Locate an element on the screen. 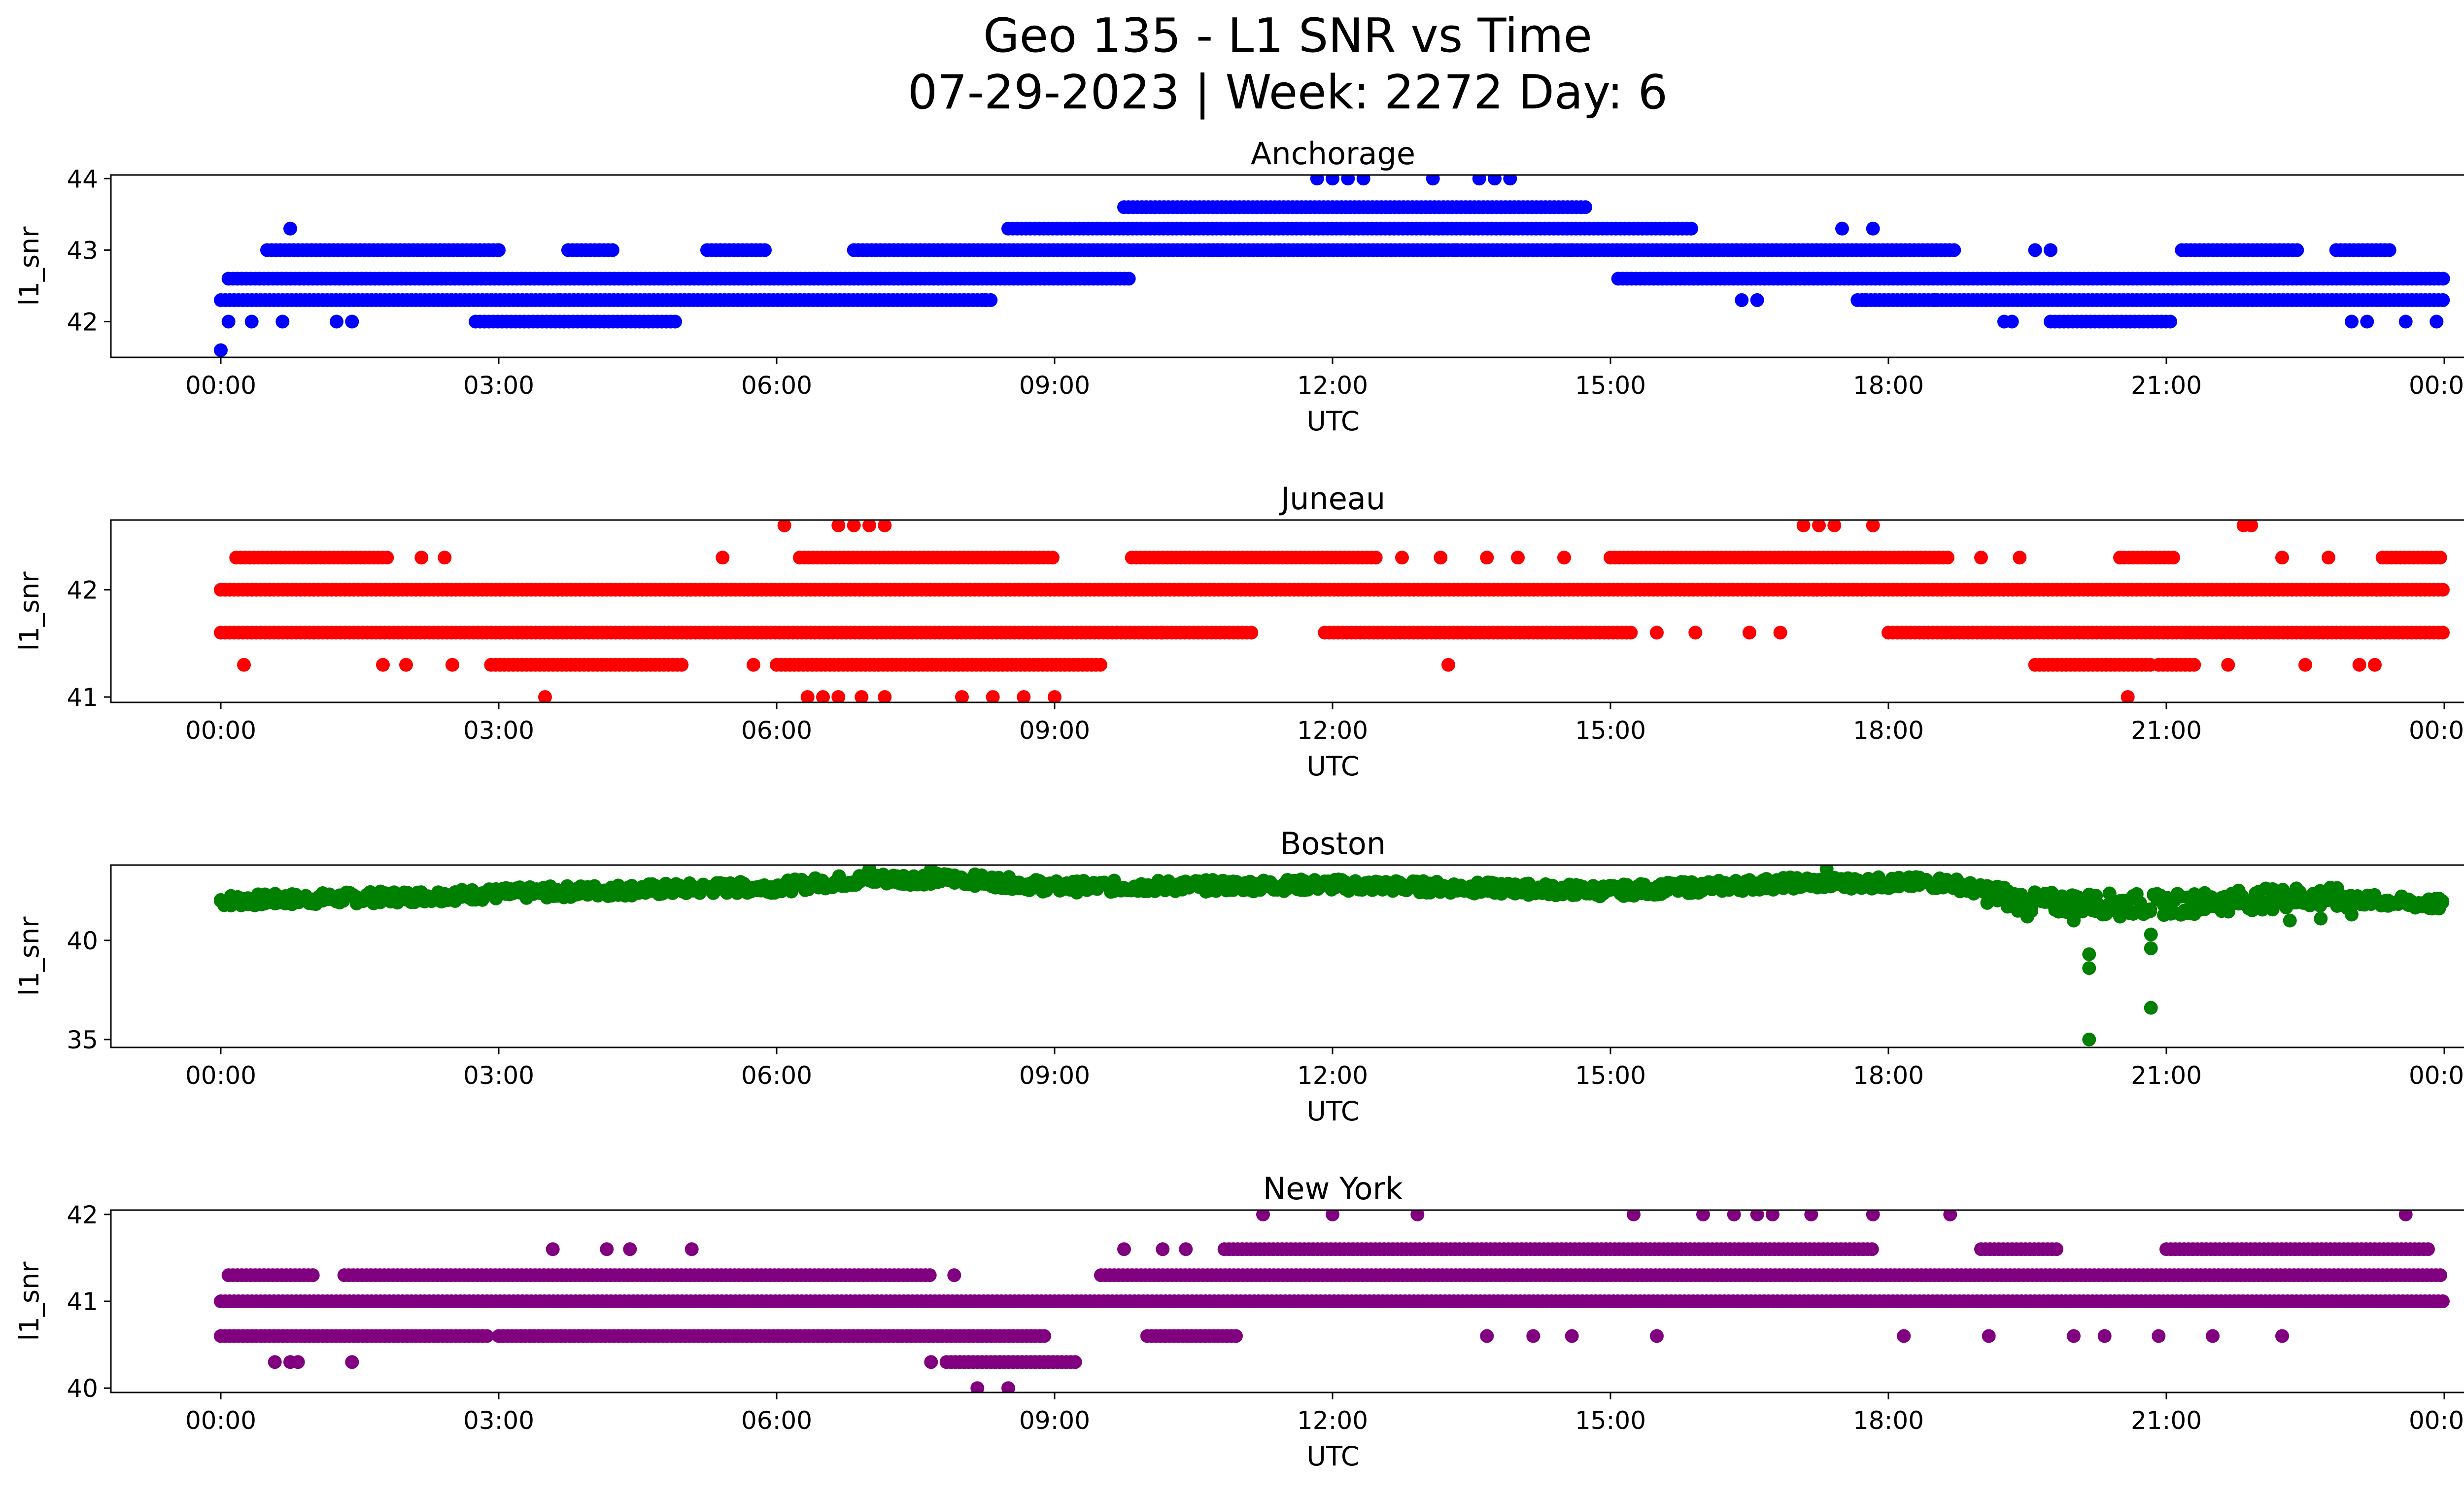  figure-subtitle: 07-29-2023 | Week: 2272 Day: 6 is located at coordinates (1288, 93).